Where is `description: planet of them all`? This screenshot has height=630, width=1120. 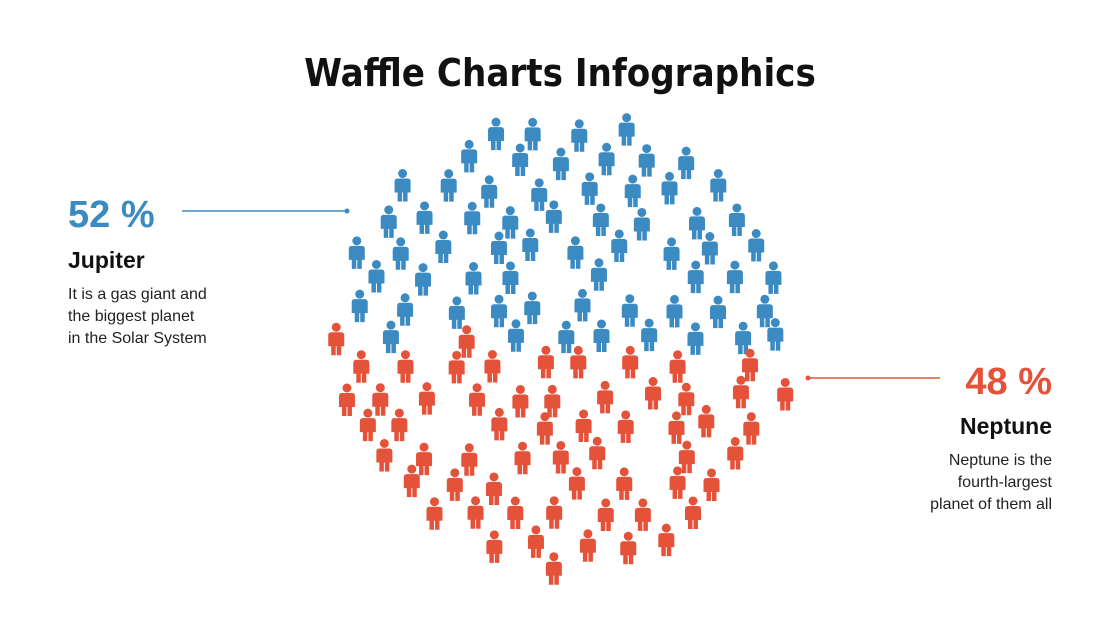
description: planet of them all is located at coordinates (991, 504).